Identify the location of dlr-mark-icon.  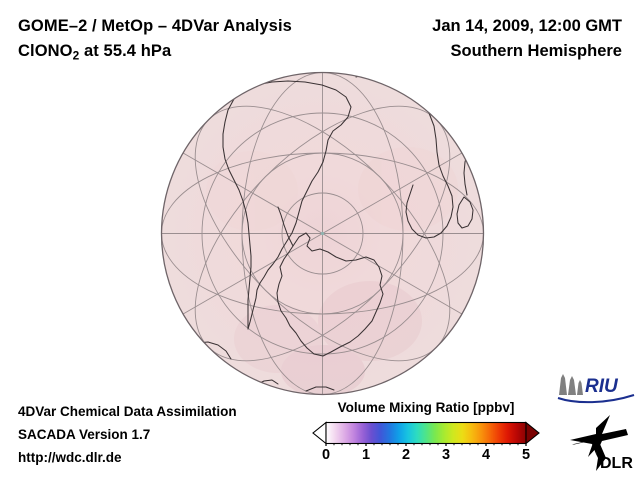
(599, 443).